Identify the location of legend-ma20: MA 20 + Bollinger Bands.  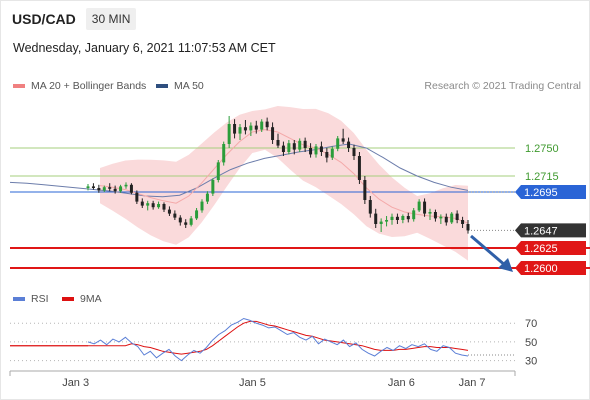
(79, 86).